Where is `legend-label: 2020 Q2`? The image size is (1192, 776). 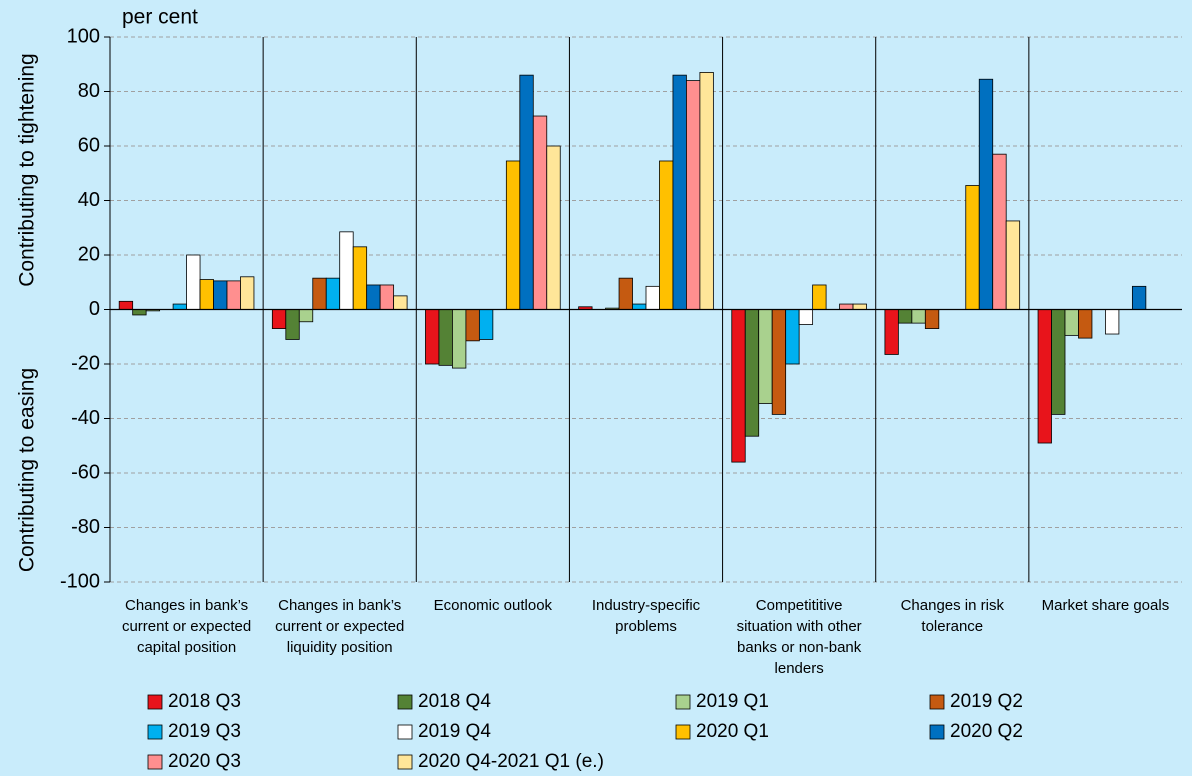 legend-label: 2020 Q2 is located at coordinates (986, 731).